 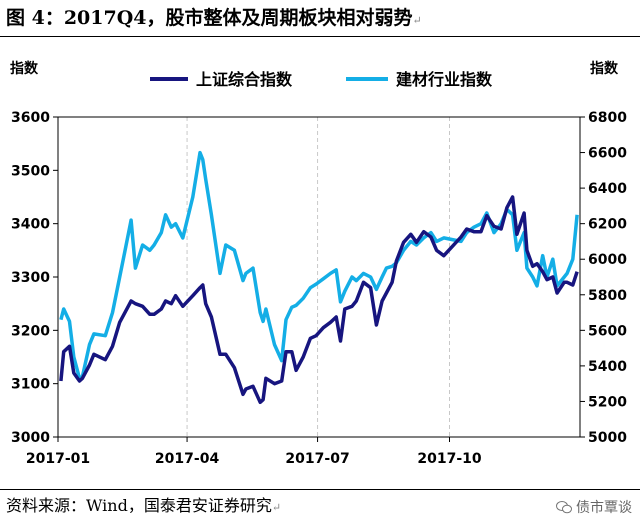 I want to click on source-return-mark: ↵, so click(x=276, y=507).